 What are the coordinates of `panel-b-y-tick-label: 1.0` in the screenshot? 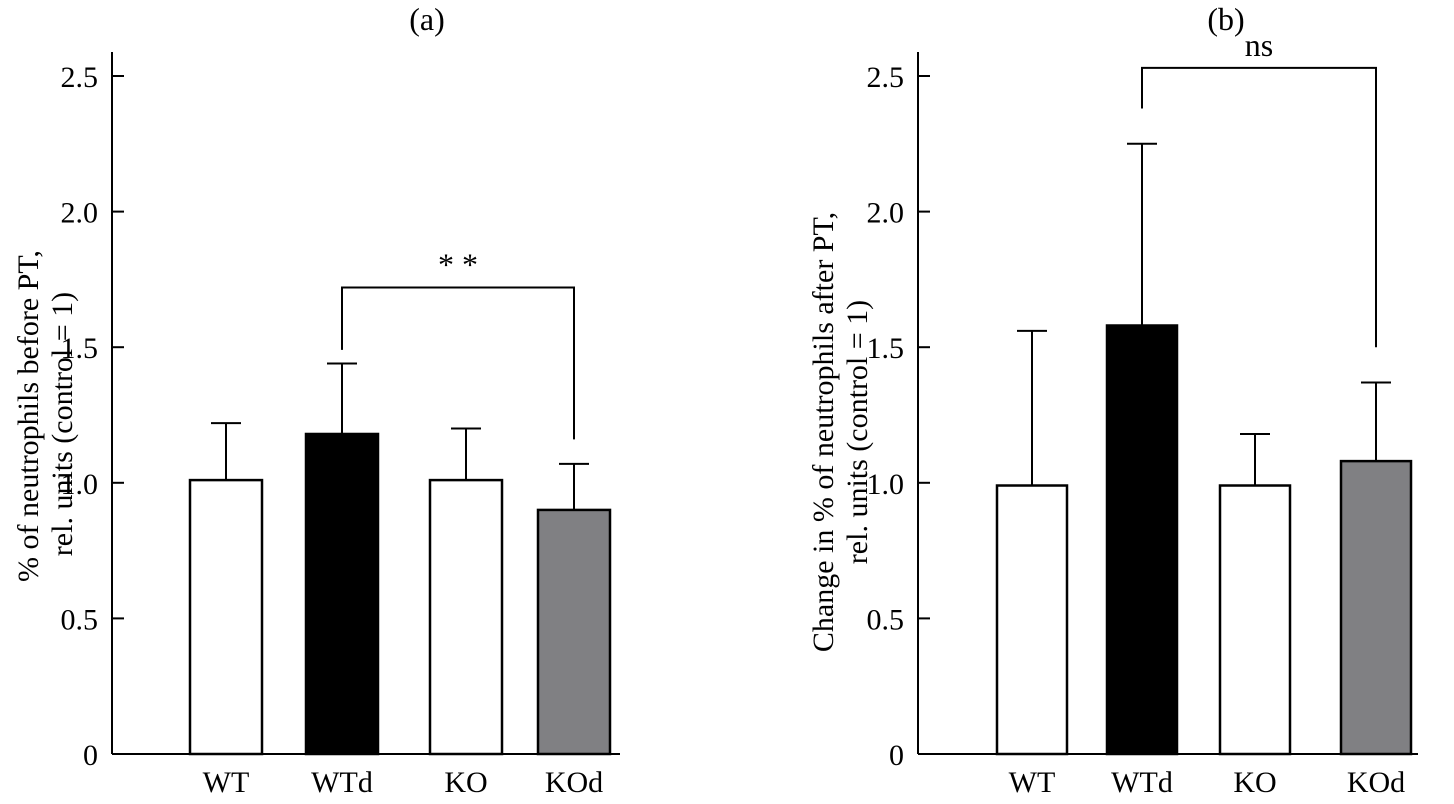 It's located at (886, 484).